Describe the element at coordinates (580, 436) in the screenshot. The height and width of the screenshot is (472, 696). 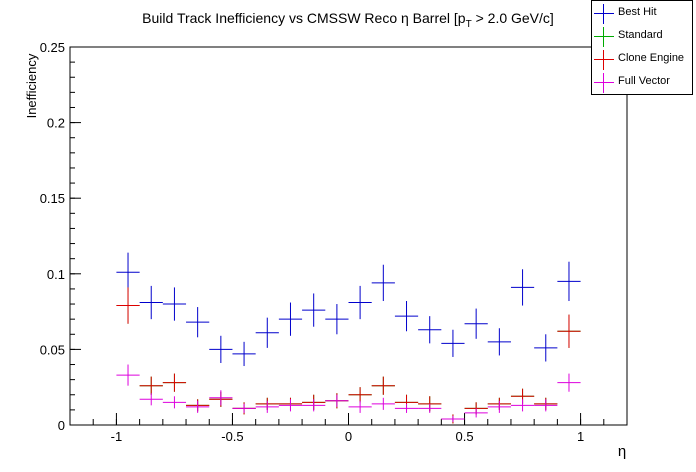
I see `x-tick-label: 1` at that location.